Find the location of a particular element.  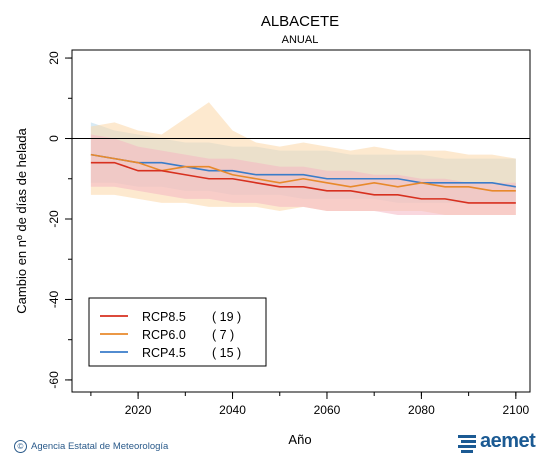

x-axis-label: Año is located at coordinates (299, 439).